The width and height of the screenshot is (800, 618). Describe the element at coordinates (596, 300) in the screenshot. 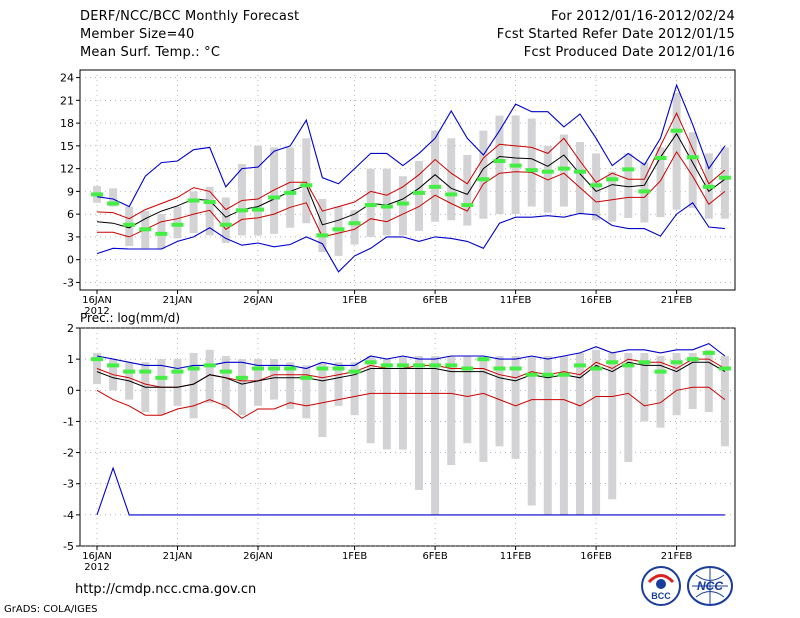

I see `temp-x-tick-label: 16FEB` at that location.